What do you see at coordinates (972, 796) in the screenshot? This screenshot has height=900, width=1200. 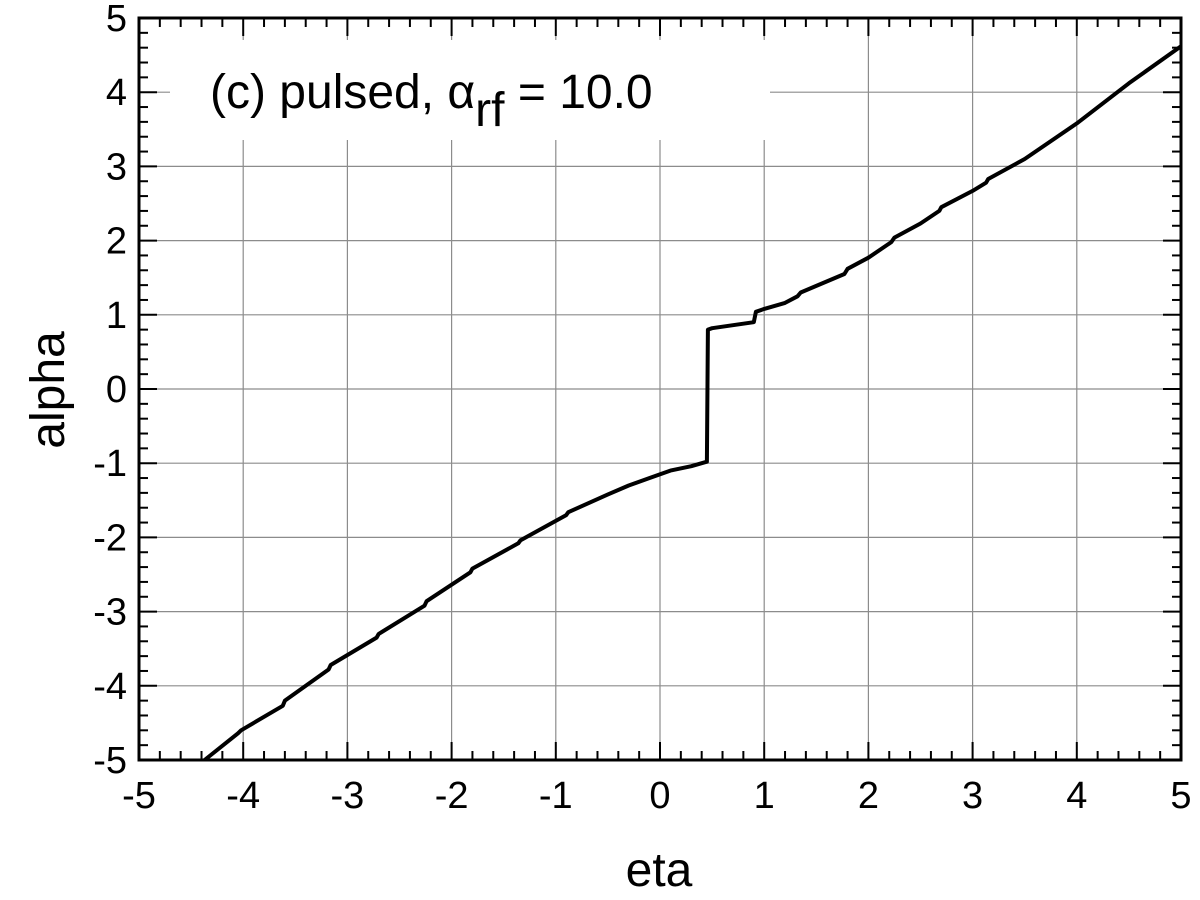 I see `x-tick-label: 3` at bounding box center [972, 796].